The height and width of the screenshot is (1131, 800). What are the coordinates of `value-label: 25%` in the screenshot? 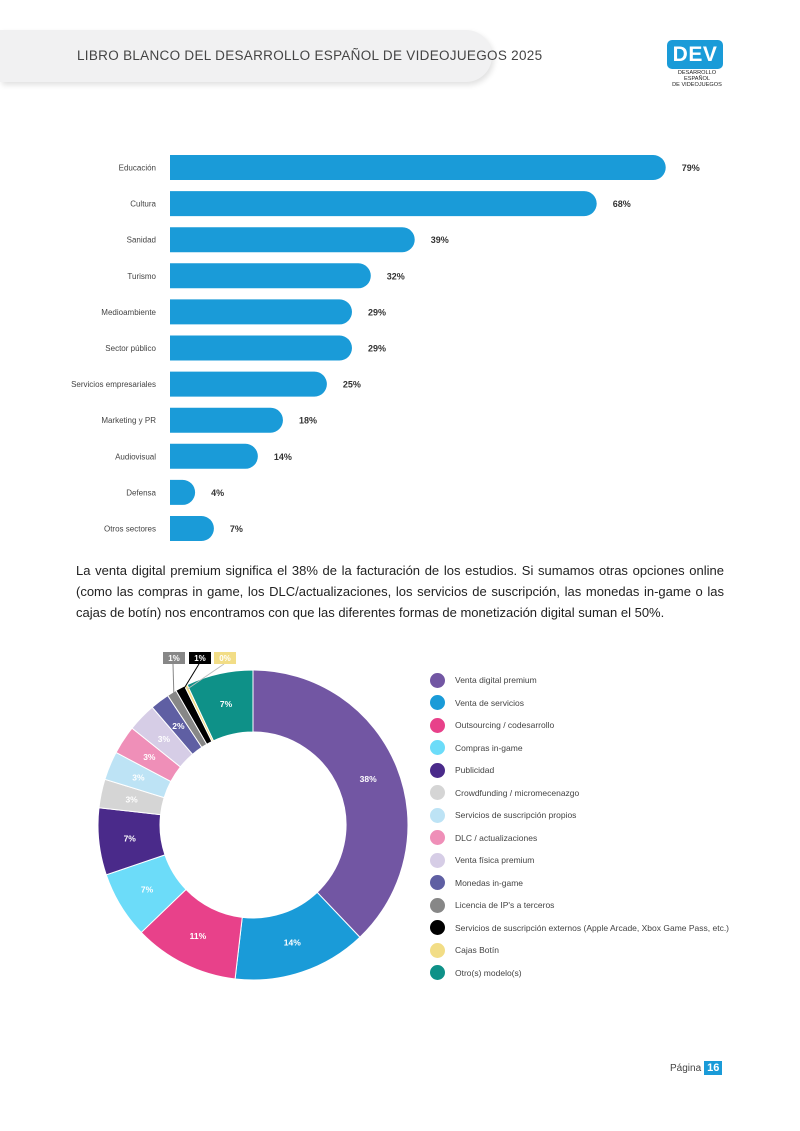 It's located at (352, 385).